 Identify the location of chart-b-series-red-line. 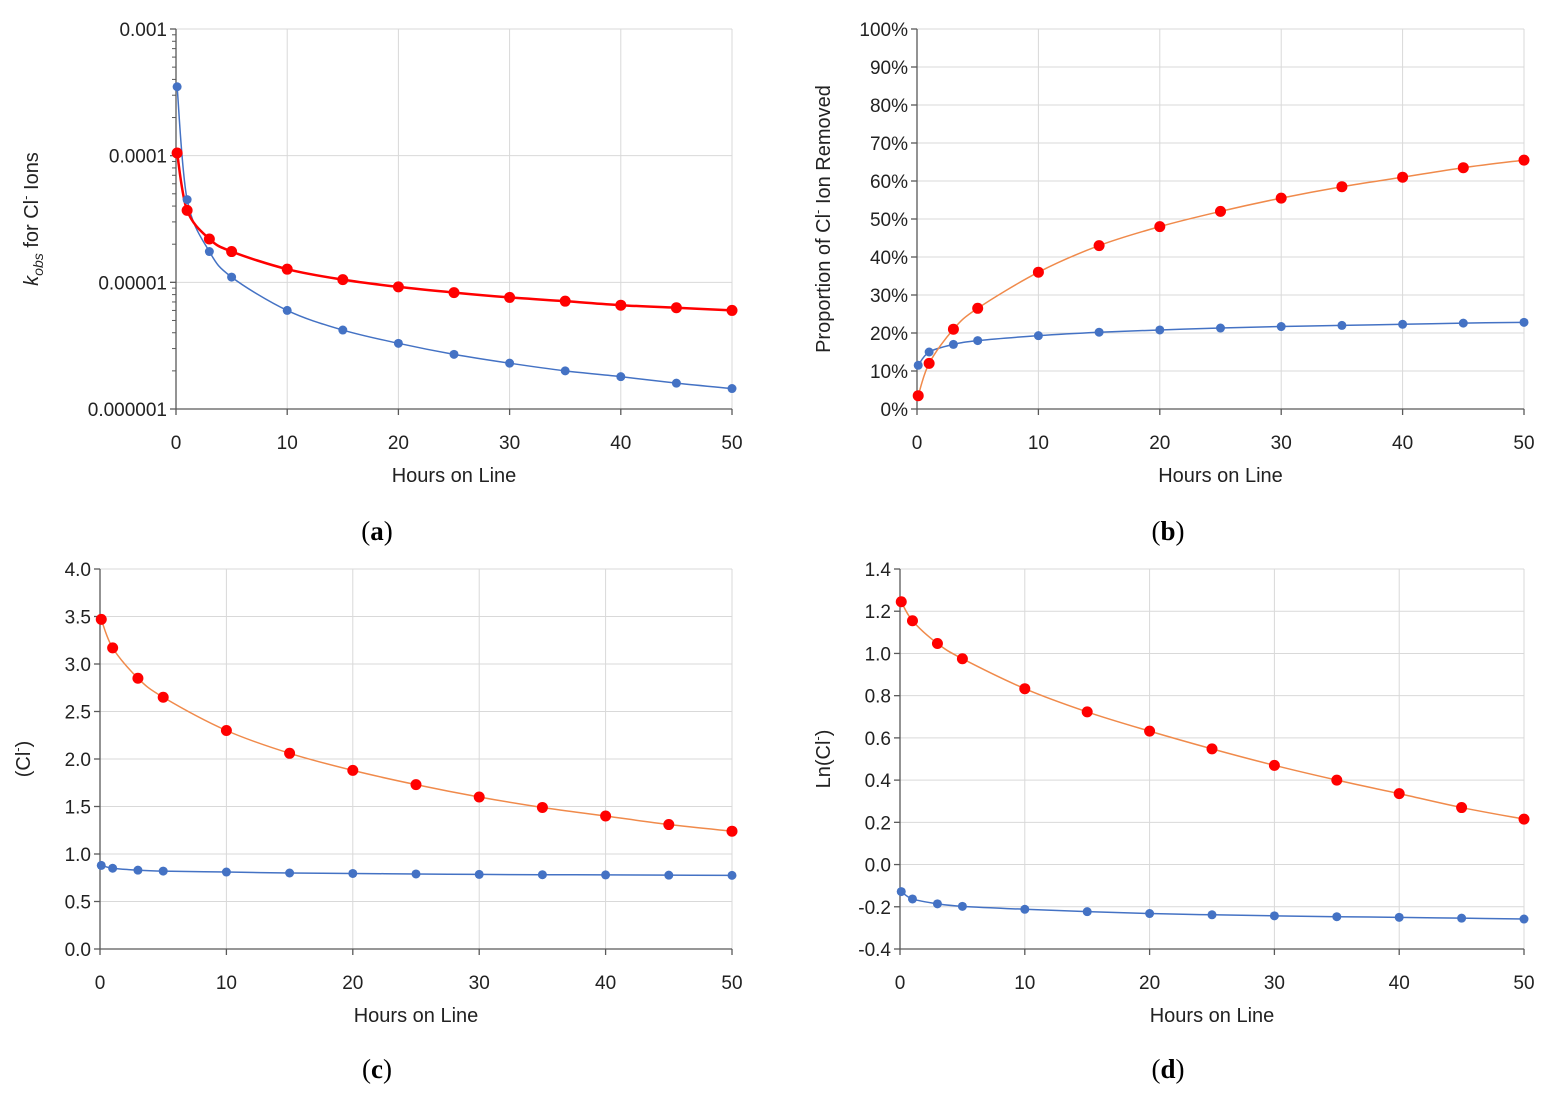
(1221, 277).